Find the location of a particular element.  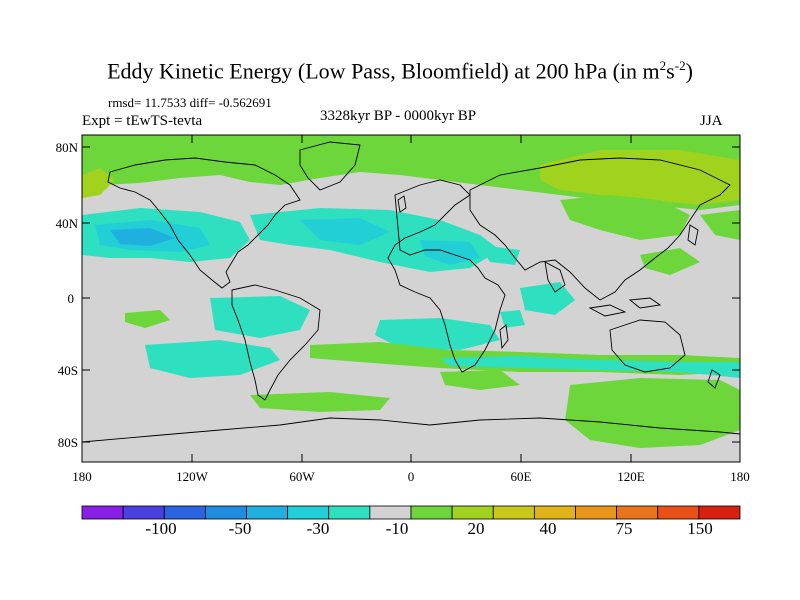

indian-ocean-cyan is located at coordinates (547, 298).